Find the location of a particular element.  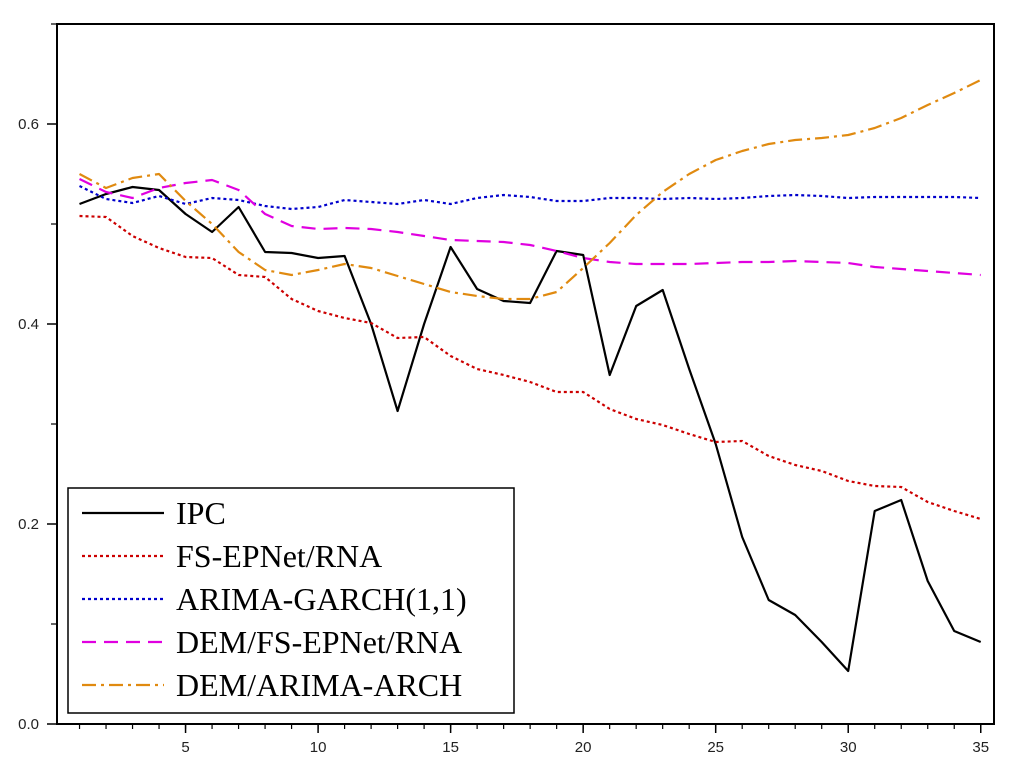

x-tick-label: 35 is located at coordinates (980, 747).